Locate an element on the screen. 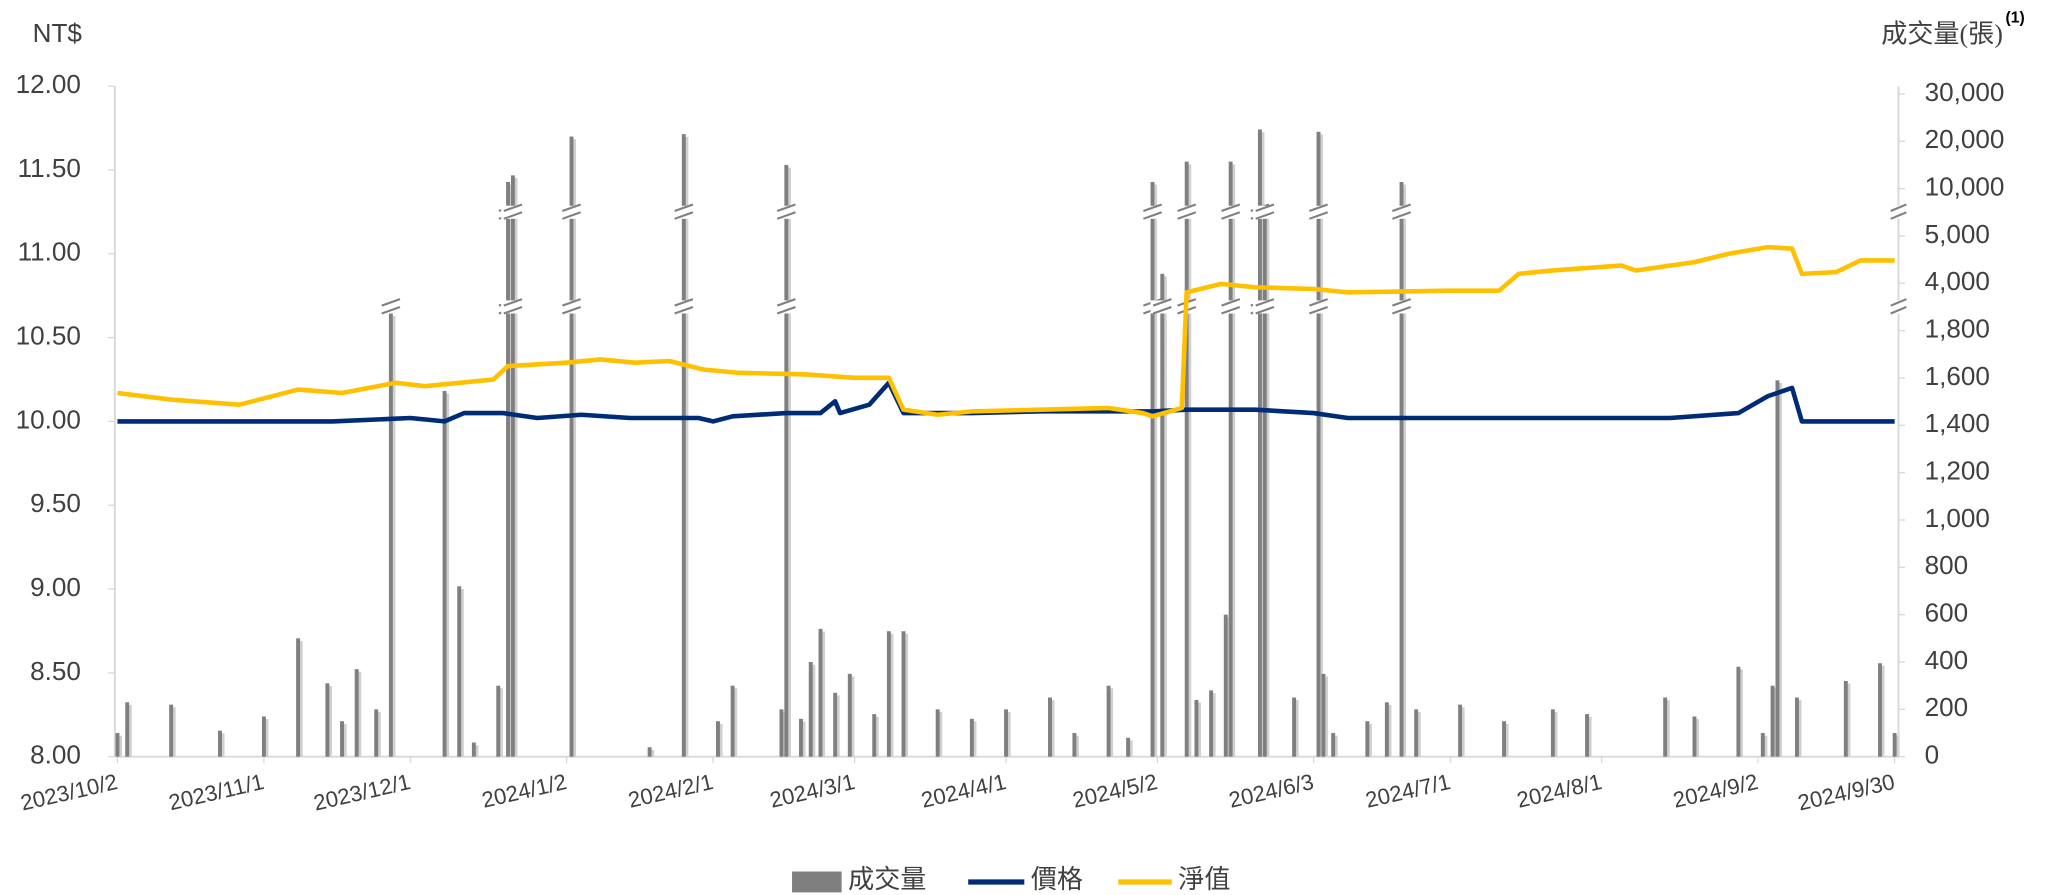 This screenshot has width=2046, height=895. x-tick-label: 2024/8/1 is located at coordinates (1559, 791).